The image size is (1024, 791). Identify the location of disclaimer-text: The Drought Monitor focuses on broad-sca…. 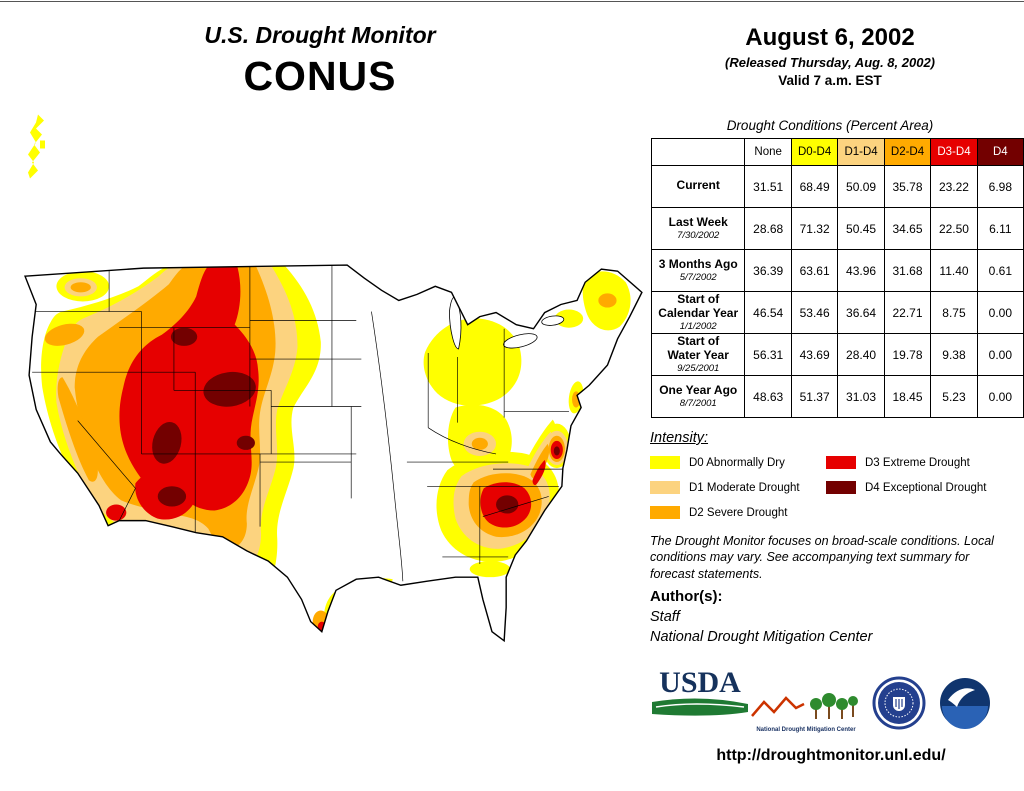
(822, 557).